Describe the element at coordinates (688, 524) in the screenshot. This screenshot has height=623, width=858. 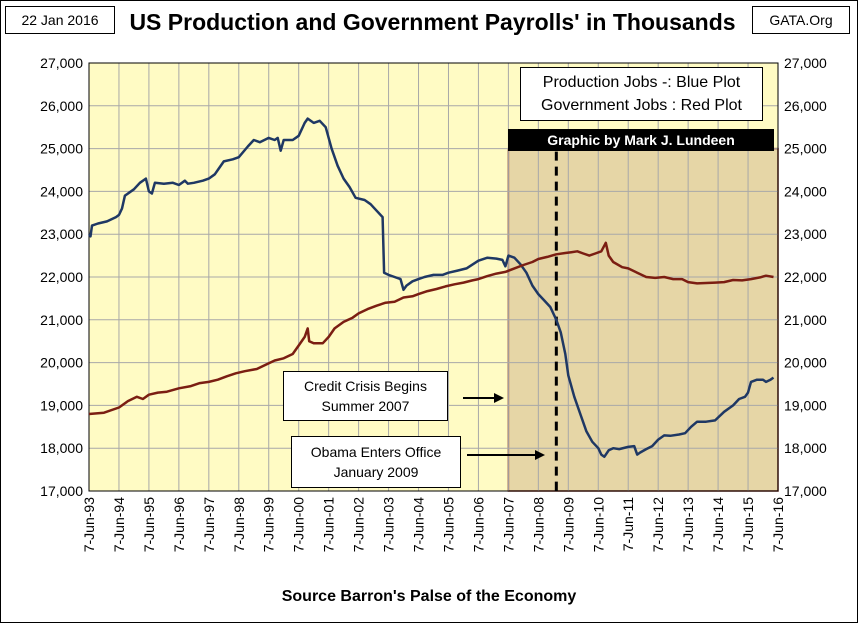
I see `x-tick-label: 7-Jun-13` at that location.